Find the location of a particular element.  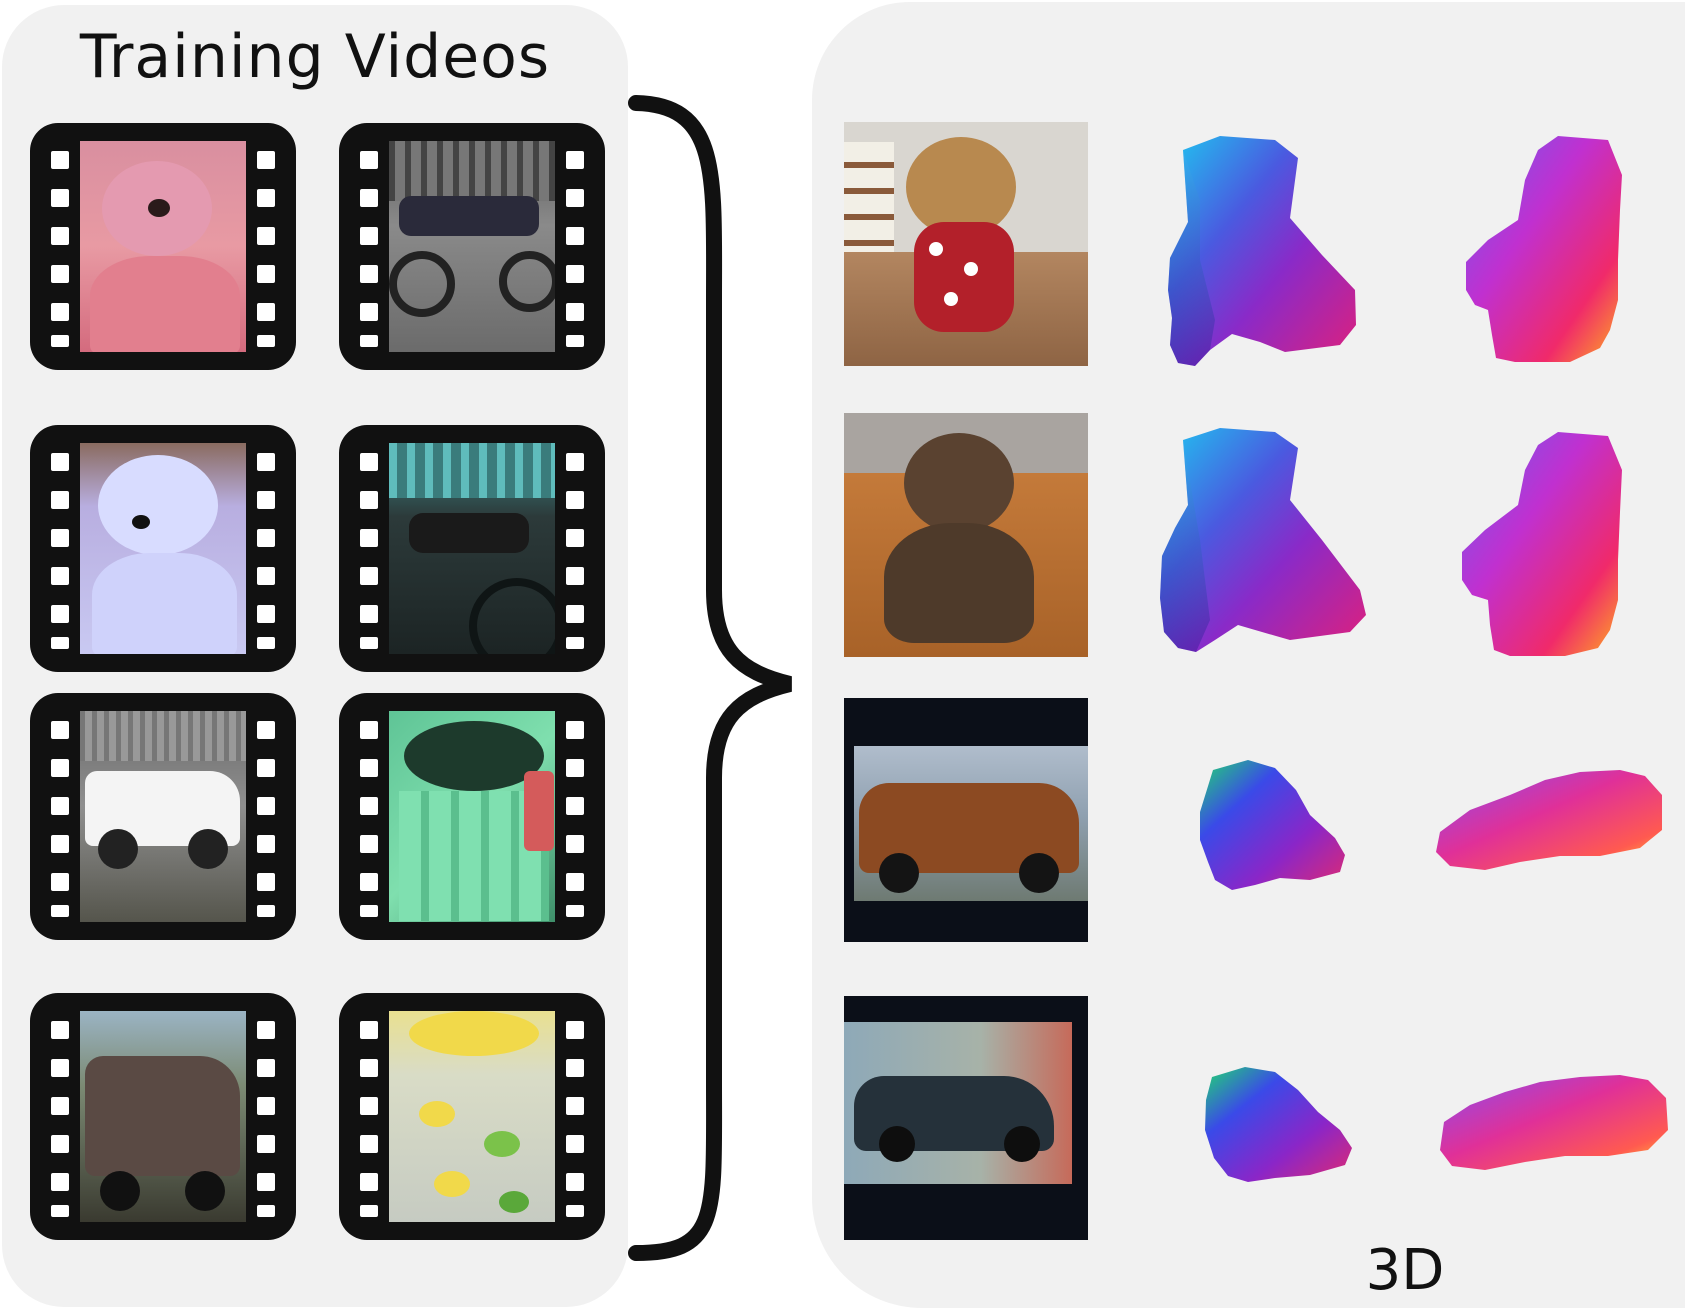

brown-suv-side-view is located at coordinates (1549, 820).